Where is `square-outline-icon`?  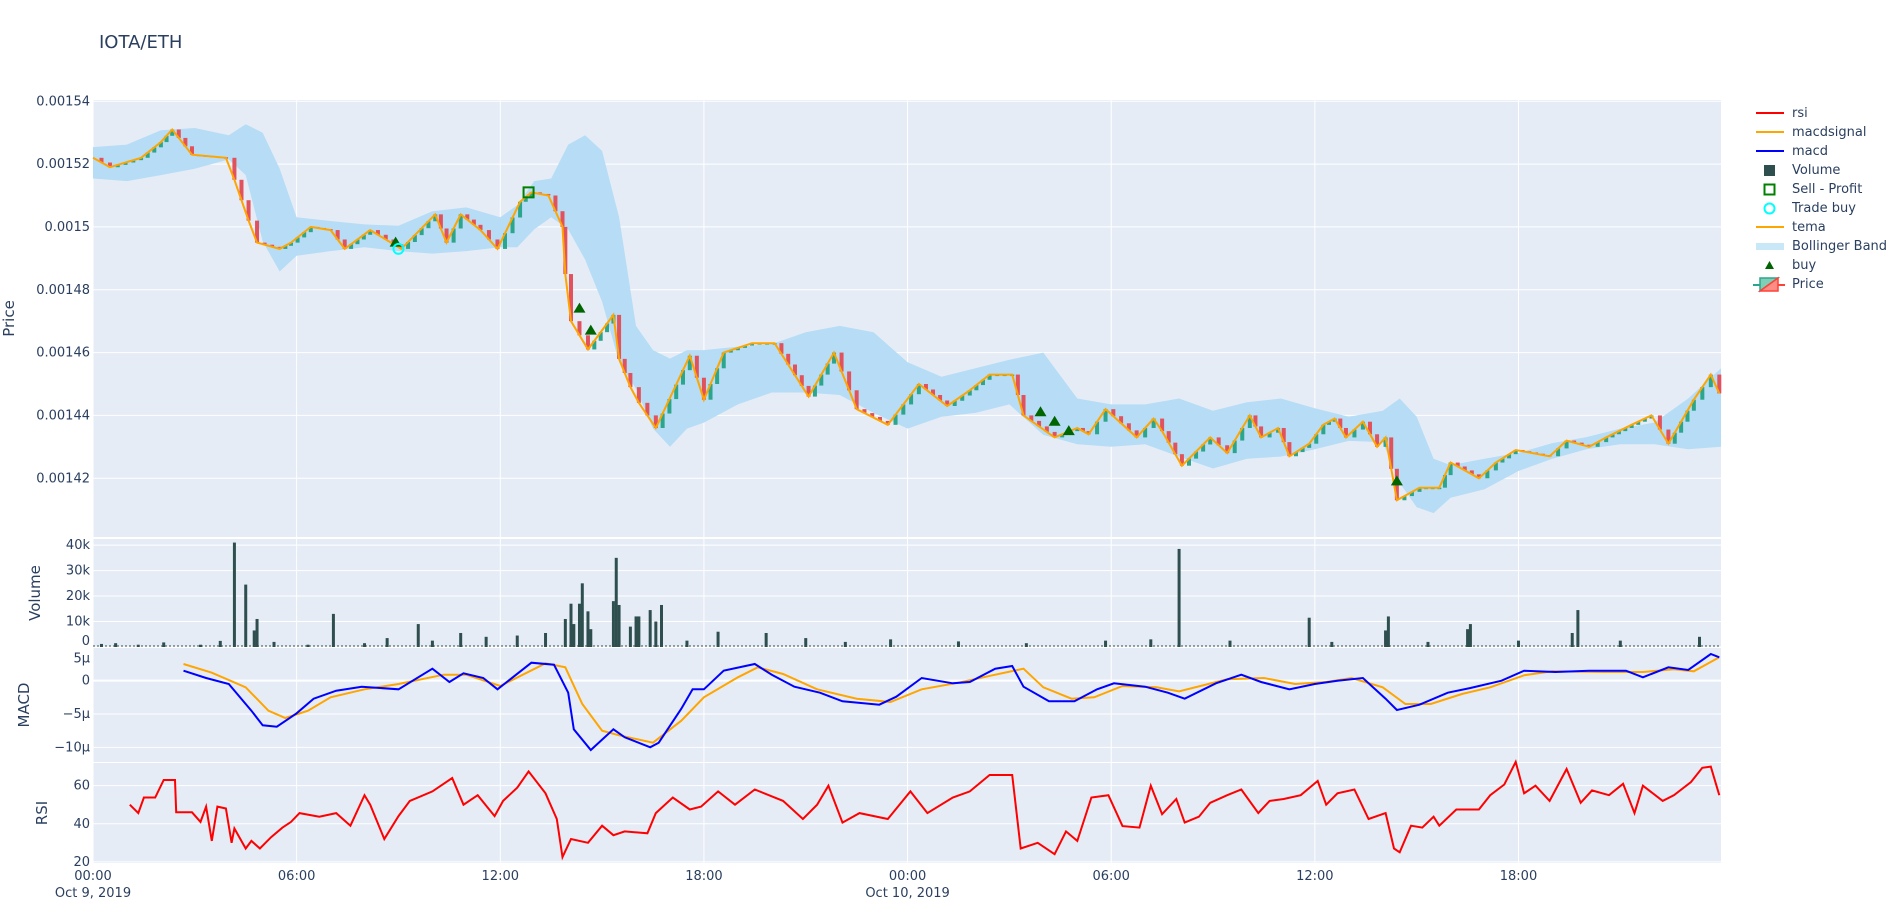
square-outline-icon is located at coordinates (1769, 189).